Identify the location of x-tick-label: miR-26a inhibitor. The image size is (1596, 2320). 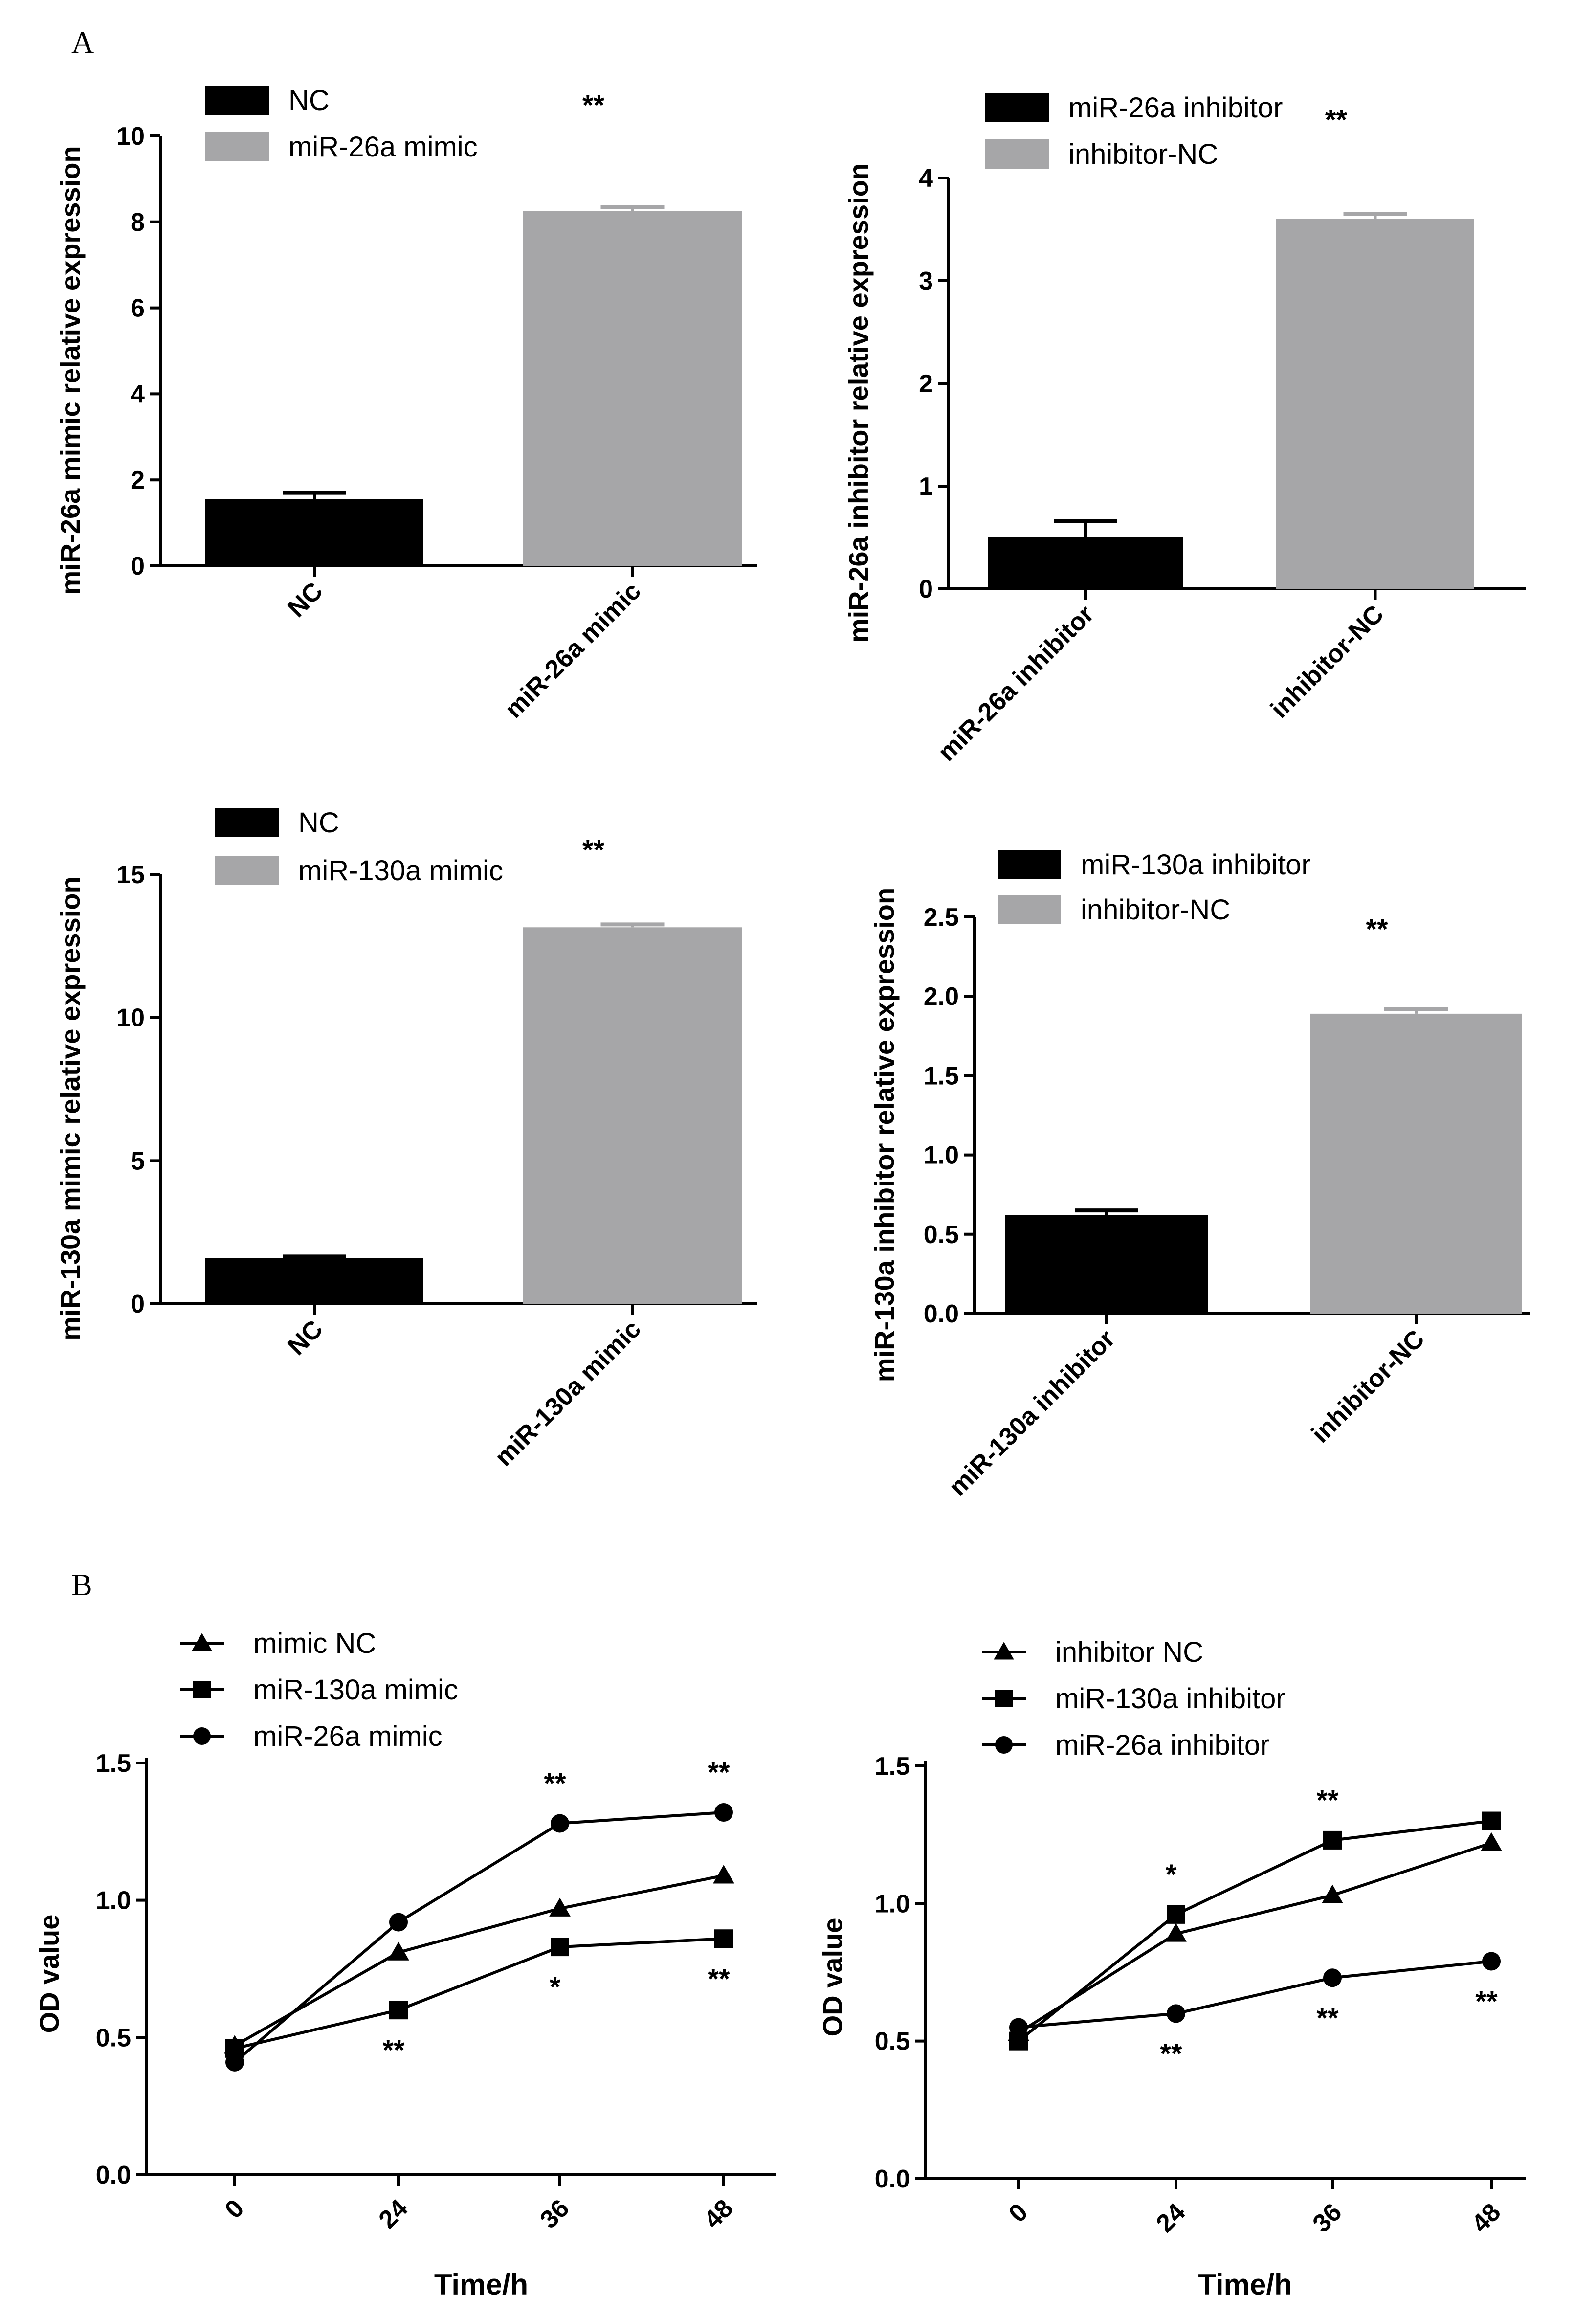
(1015, 683).